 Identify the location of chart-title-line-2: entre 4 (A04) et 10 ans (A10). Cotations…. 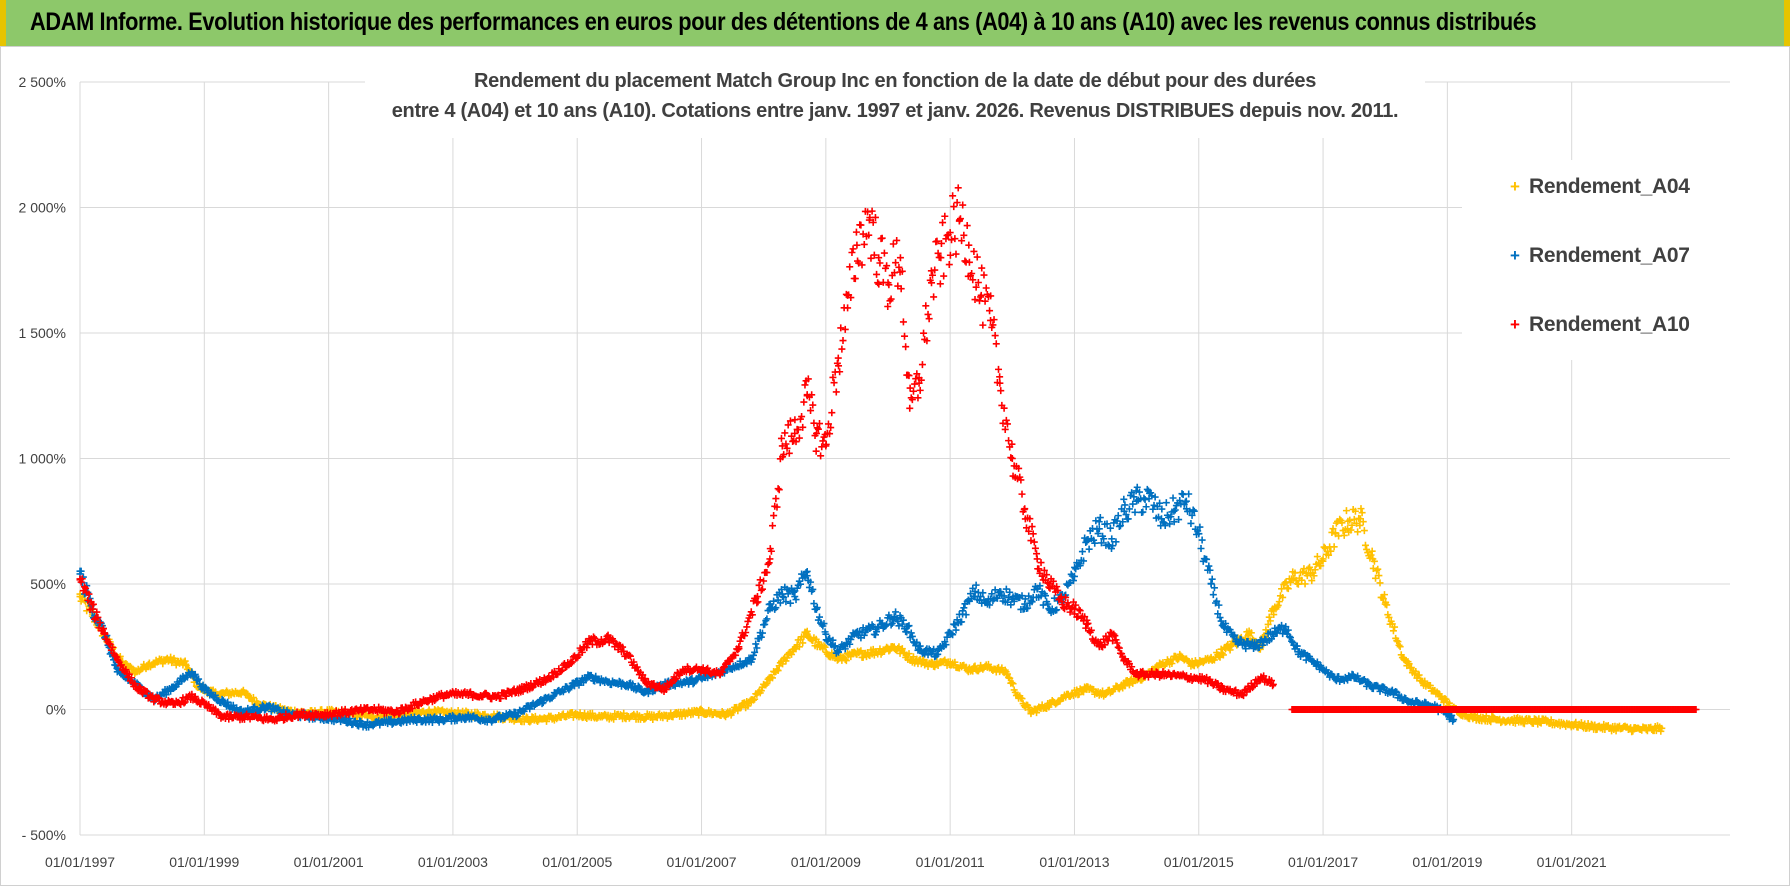
(895, 111).